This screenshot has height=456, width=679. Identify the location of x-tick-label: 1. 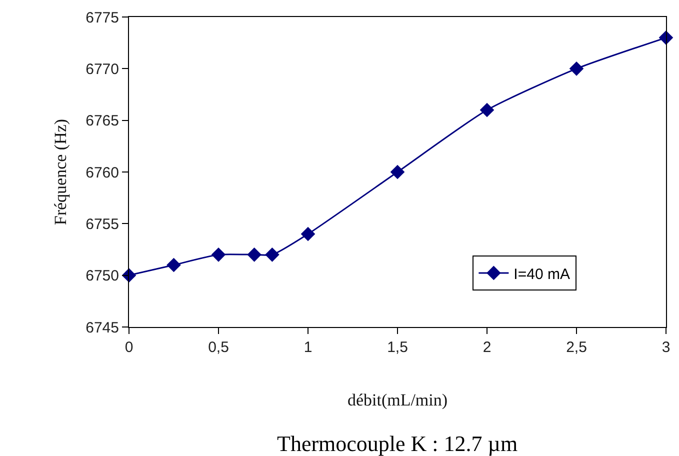
(308, 347).